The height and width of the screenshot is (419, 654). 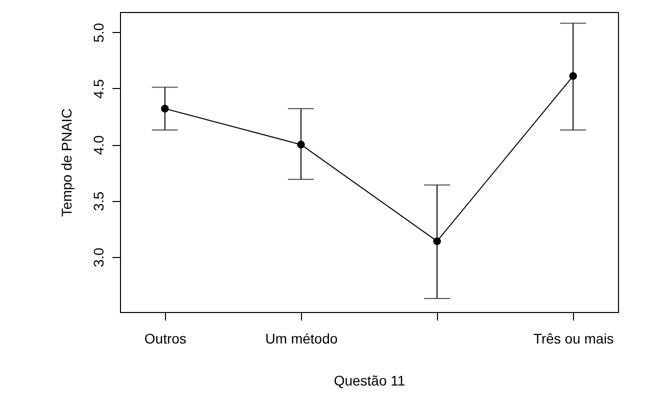 What do you see at coordinates (98, 32) in the screenshot?
I see `y-tick-label: 5.0` at bounding box center [98, 32].